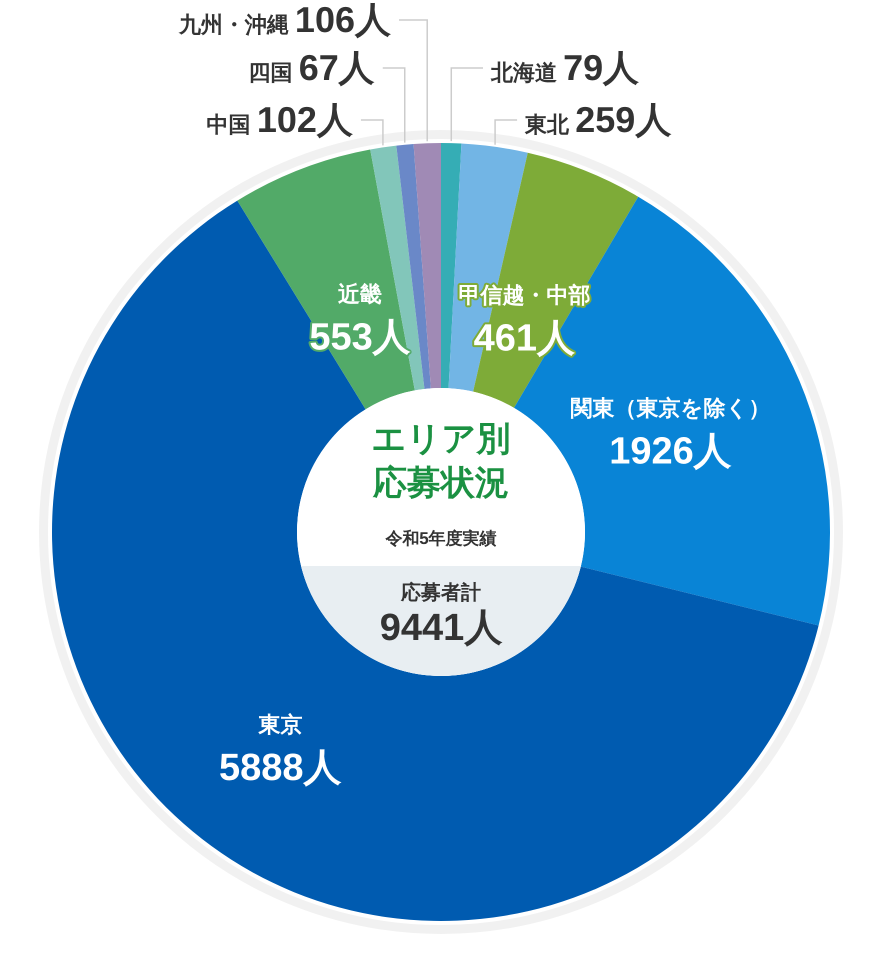 The image size is (880, 972). I want to click on slice-label: 東北, so click(550, 124).